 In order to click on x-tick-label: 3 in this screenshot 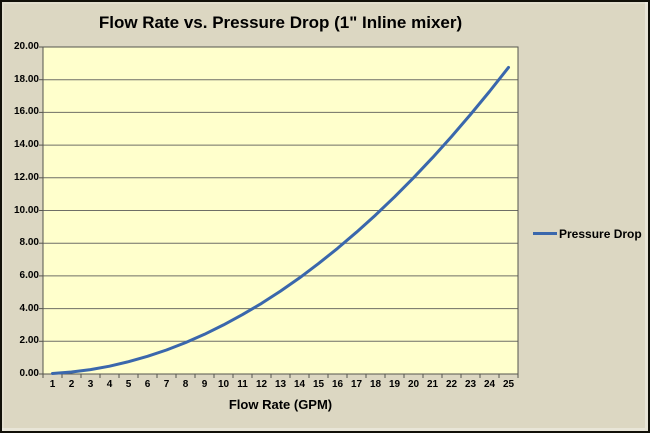, I will do `click(90, 384)`.